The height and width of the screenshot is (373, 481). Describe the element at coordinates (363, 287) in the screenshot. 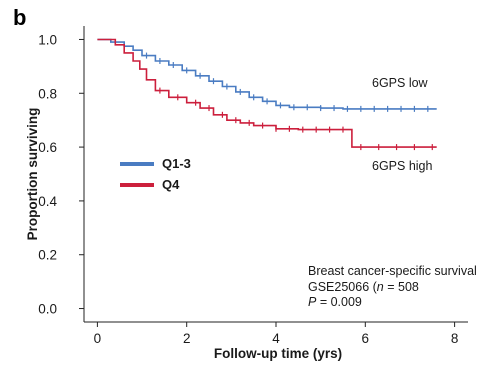

I see `note-line-2: GSE25066 (n = 508` at that location.